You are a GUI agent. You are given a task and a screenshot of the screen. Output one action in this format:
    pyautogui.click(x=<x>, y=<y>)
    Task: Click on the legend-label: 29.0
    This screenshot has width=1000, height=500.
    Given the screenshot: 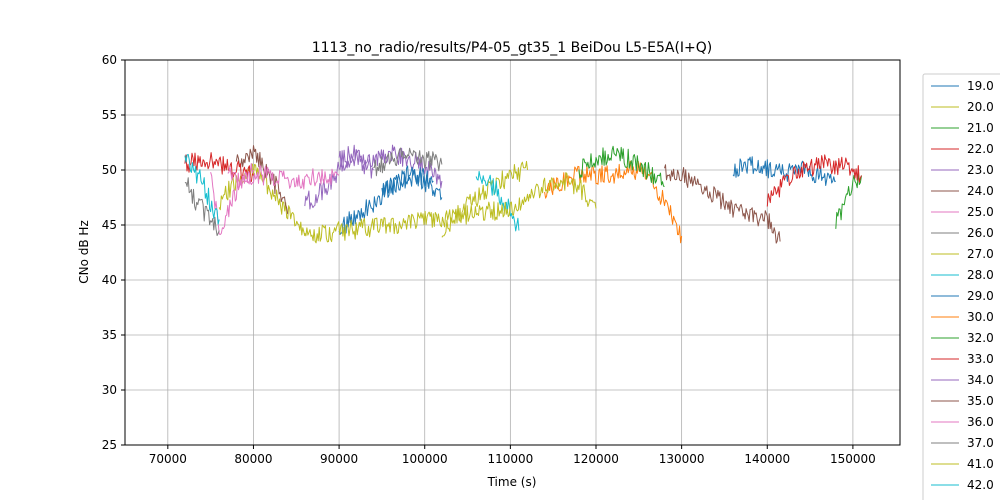 What is the action you would take?
    pyautogui.click(x=980, y=296)
    